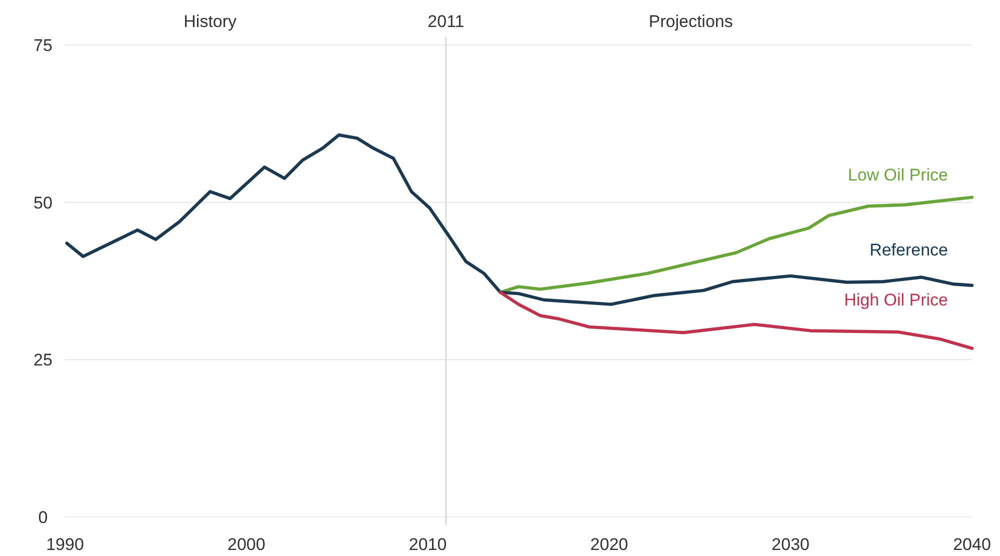  I want to click on series-label: High Oil Price, so click(896, 300).